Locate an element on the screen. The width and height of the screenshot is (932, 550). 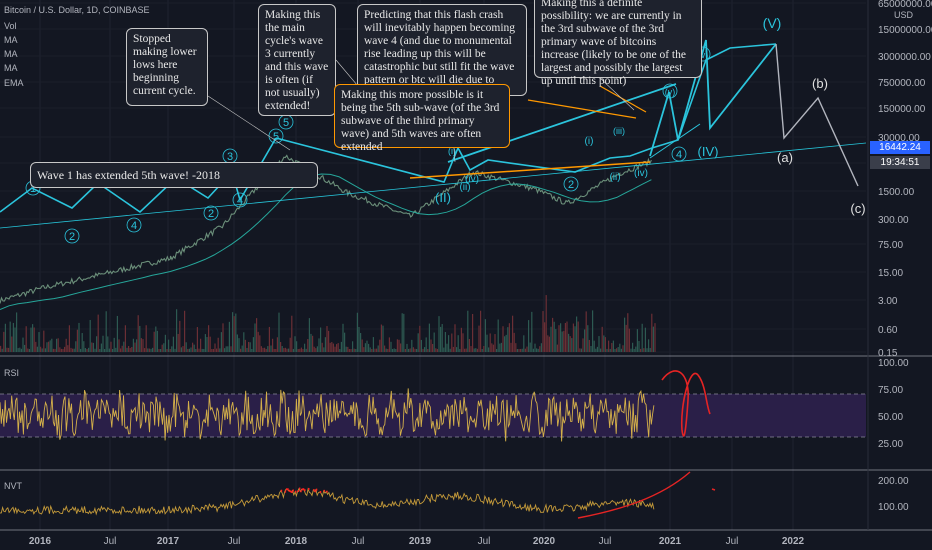
indicator-ma-1: MA is located at coordinates (11, 40).